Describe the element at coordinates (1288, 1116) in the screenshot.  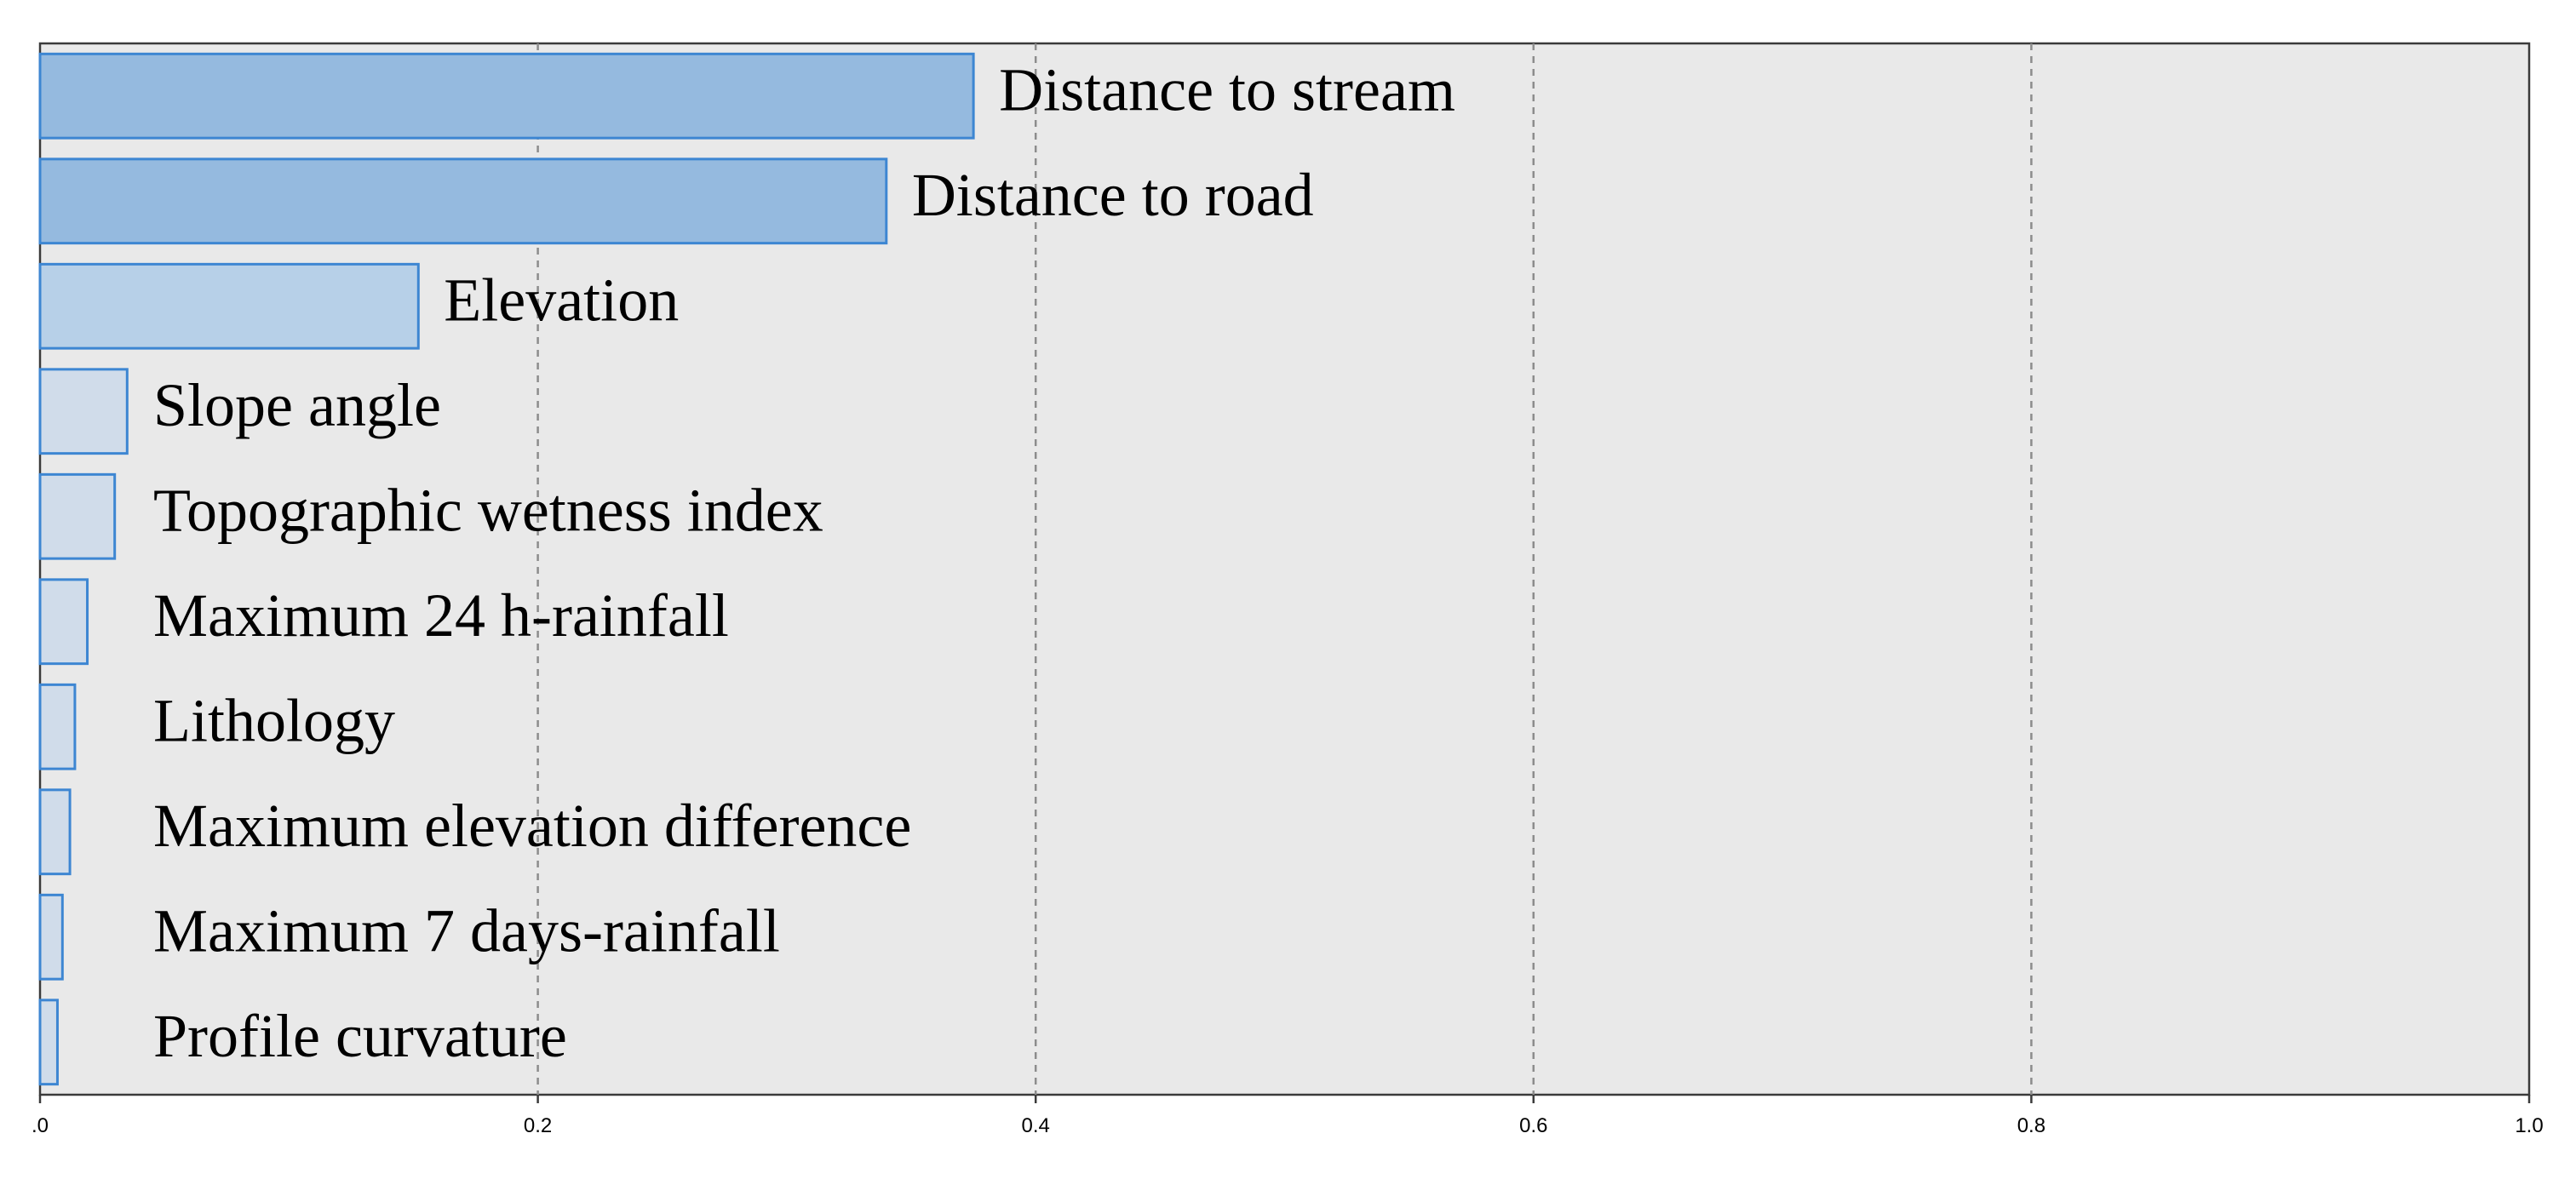
I see `x-axis: .0 0.2 0.4 0.6 0.8 1.0` at that location.